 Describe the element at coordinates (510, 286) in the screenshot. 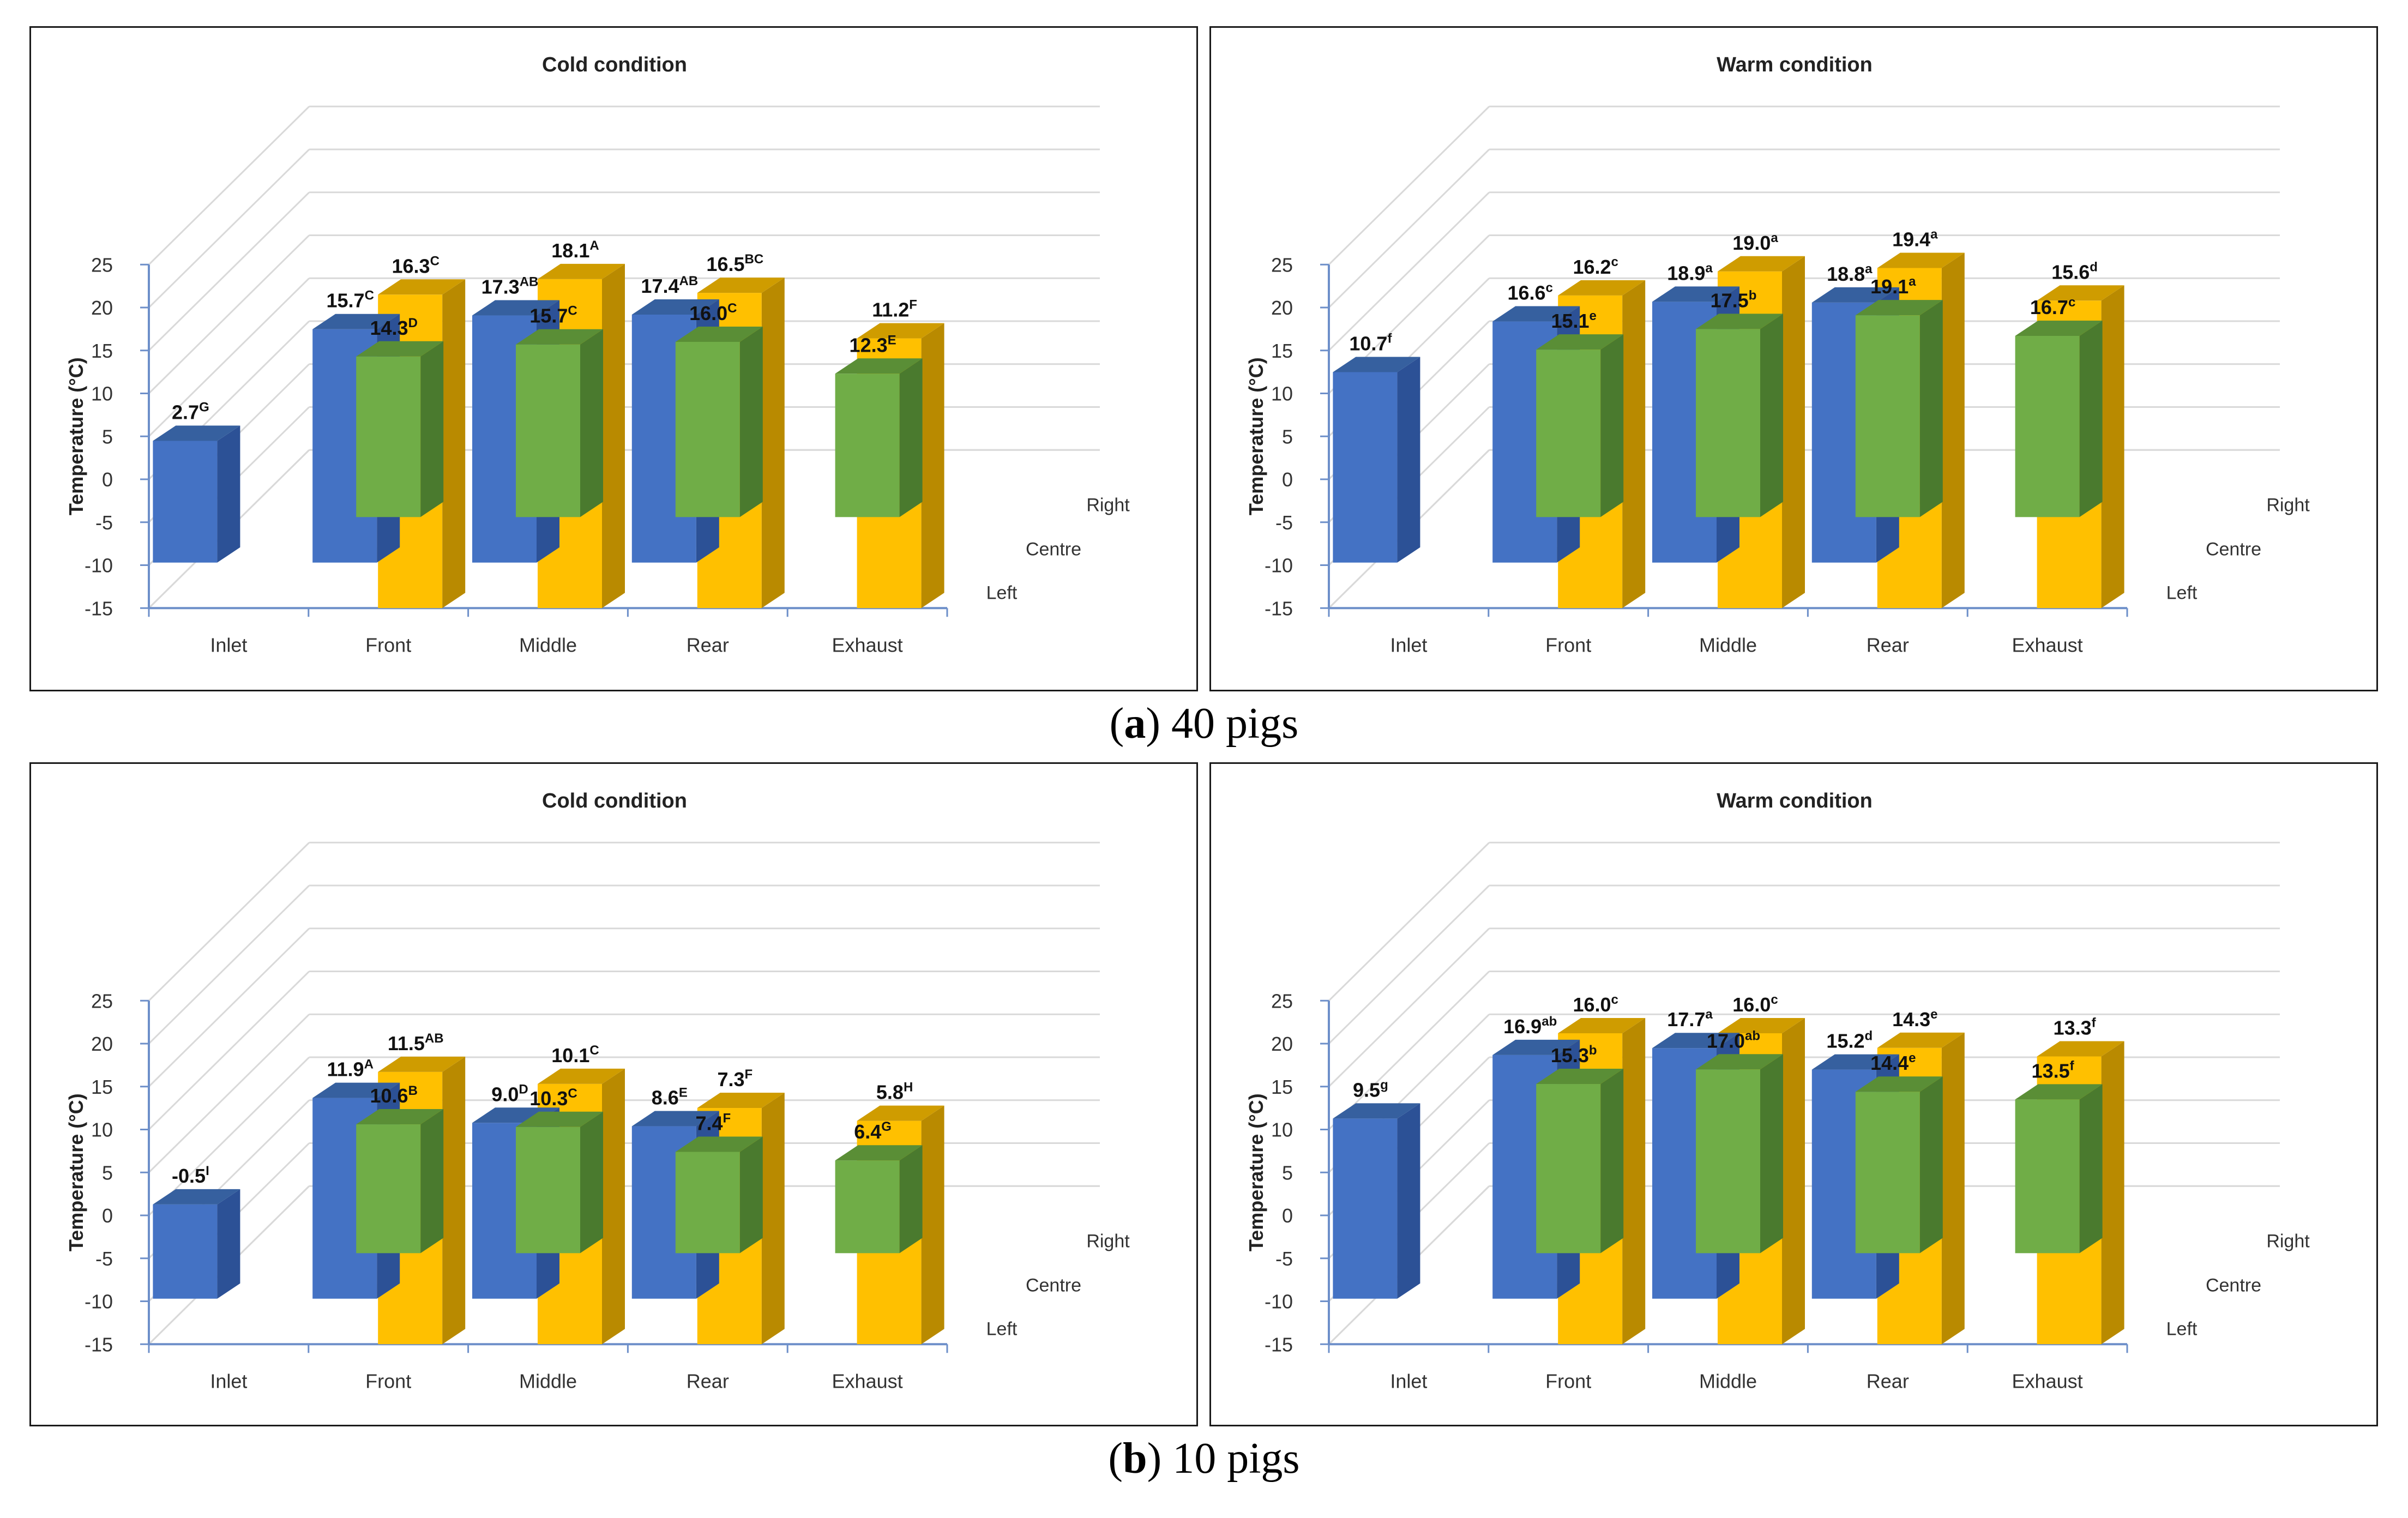

I see `data-label: 17.3AB` at that location.